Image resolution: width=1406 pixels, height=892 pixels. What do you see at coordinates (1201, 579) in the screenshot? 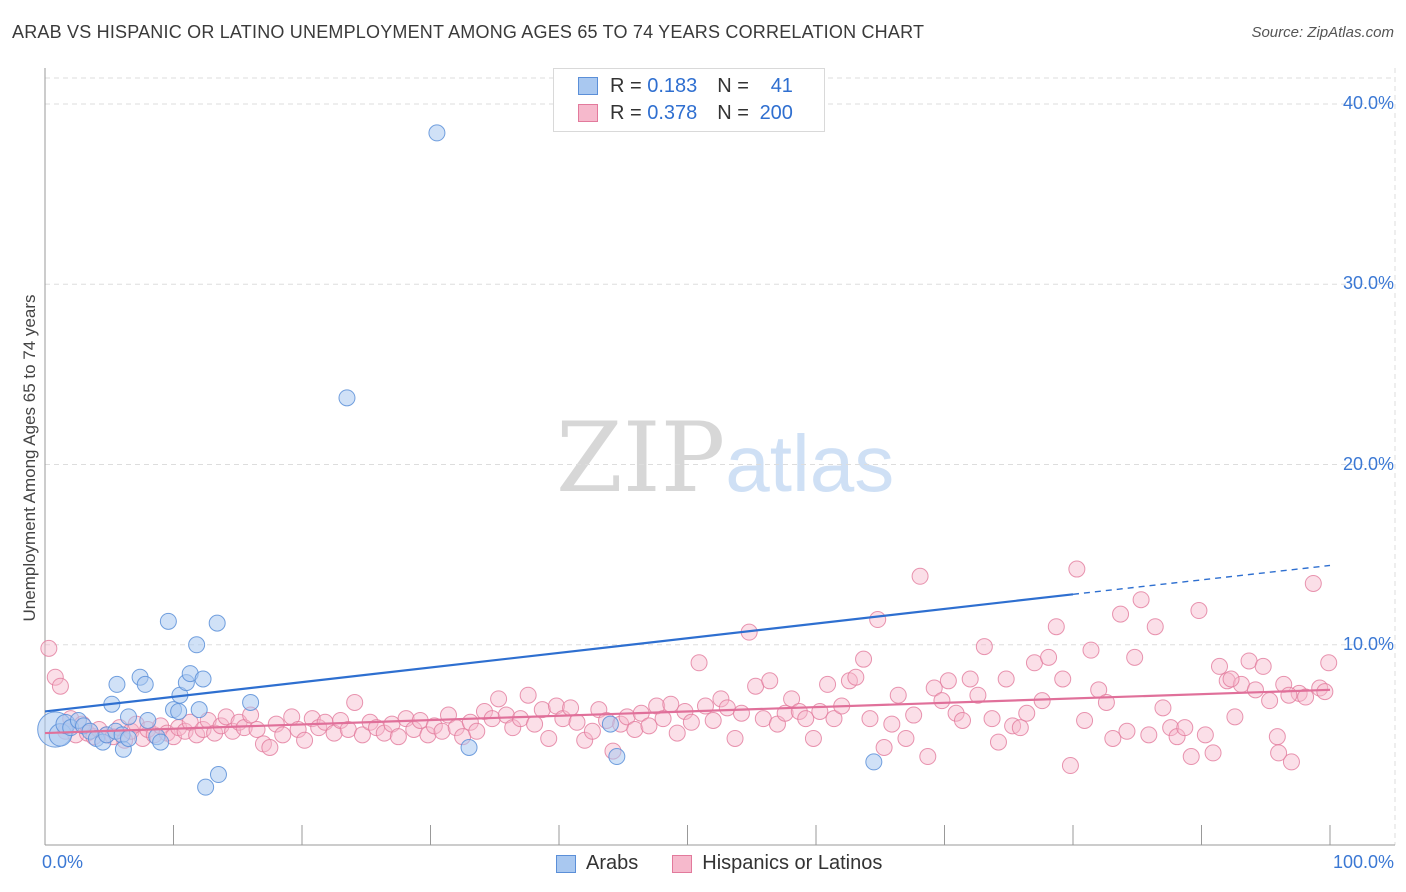
I see `trend-line-arabs-extension` at bounding box center [1201, 579].